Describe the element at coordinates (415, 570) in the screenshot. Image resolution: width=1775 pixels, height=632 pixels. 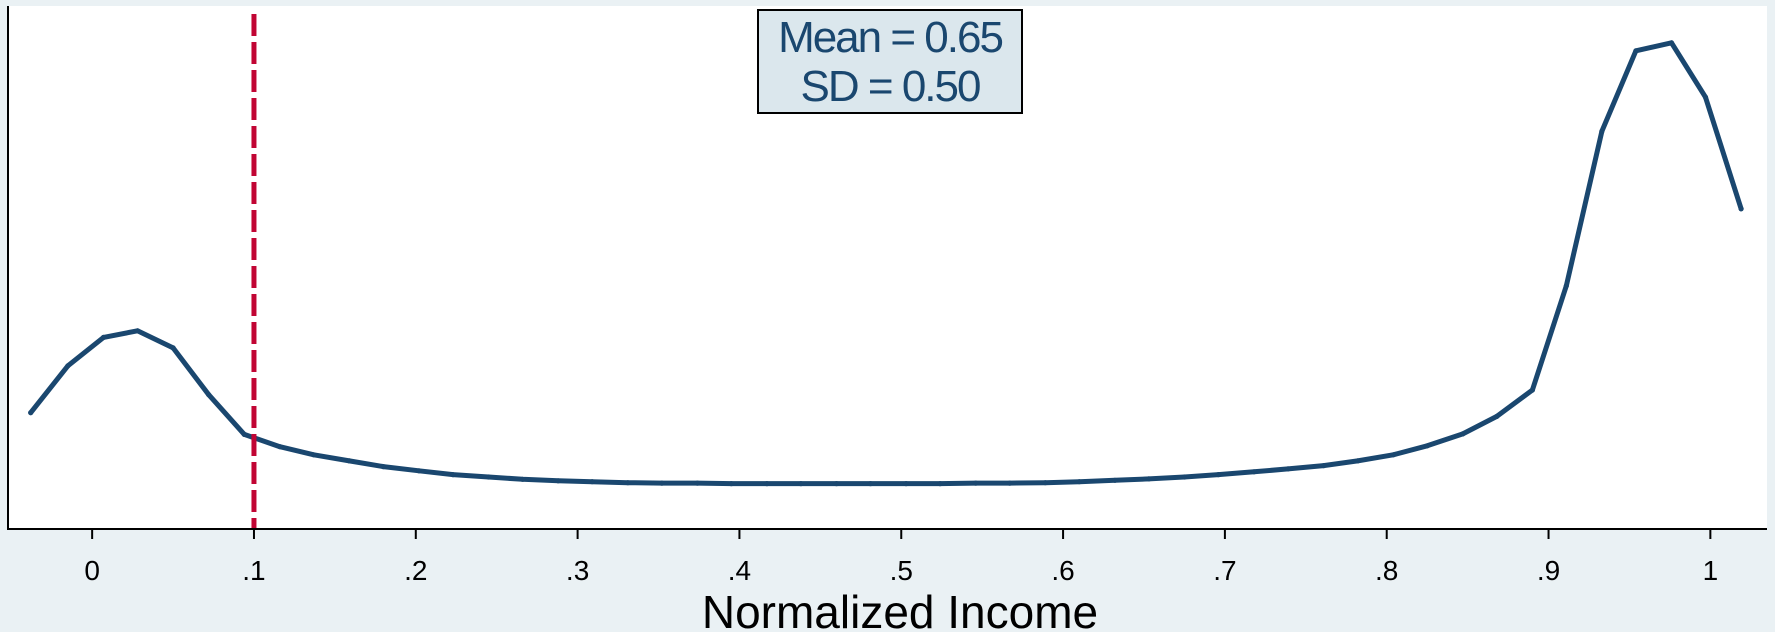
I see `x-tick-label: .2` at that location.